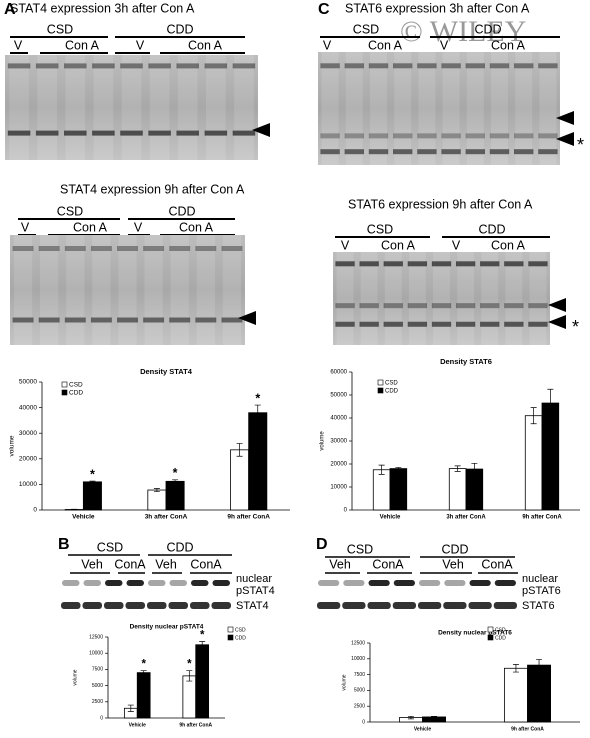 This screenshot has height=738, width=590. Describe the element at coordinates (97, 686) in the screenshot. I see `y-tick-label: 5000` at that location.